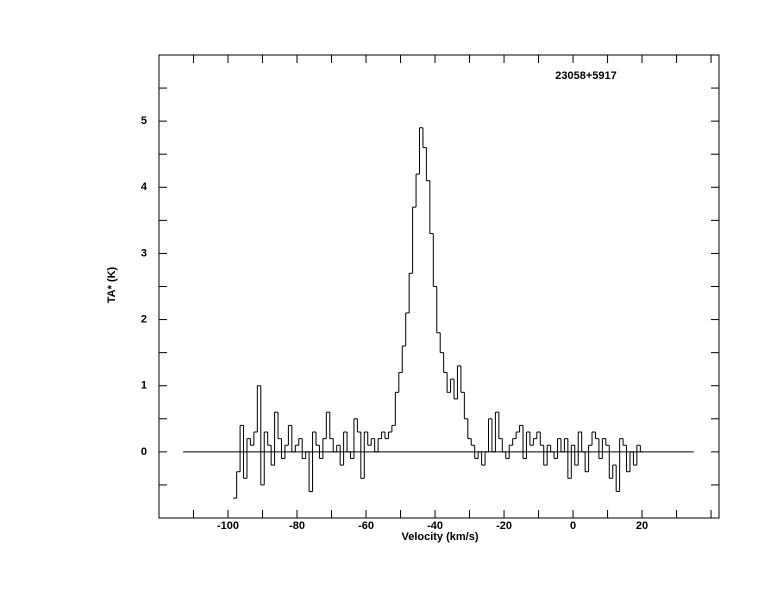  I want to click on x-tick-label: -100, so click(228, 526).